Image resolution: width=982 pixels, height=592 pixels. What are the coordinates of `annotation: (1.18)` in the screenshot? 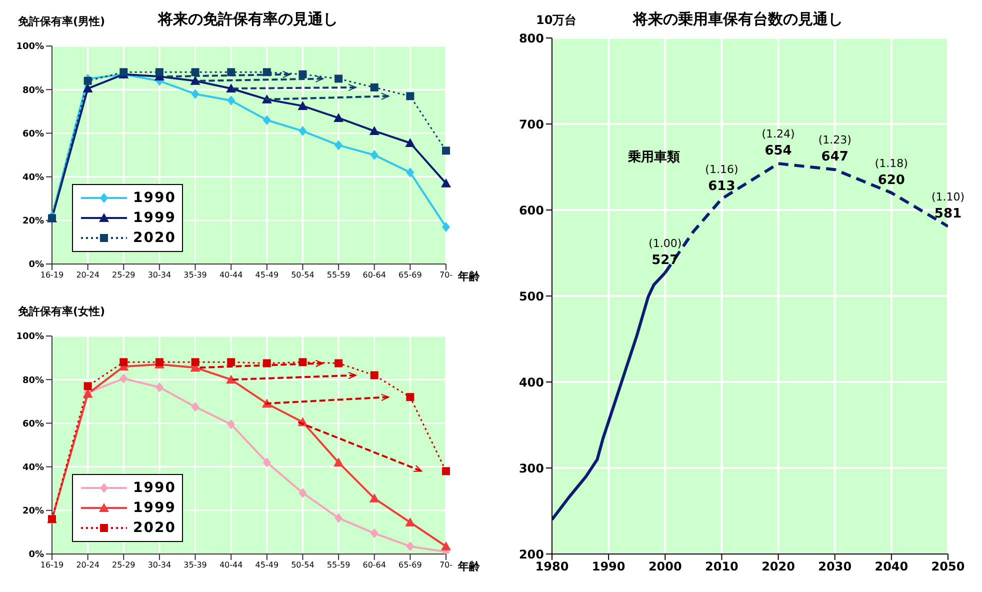 It's located at (891, 163).